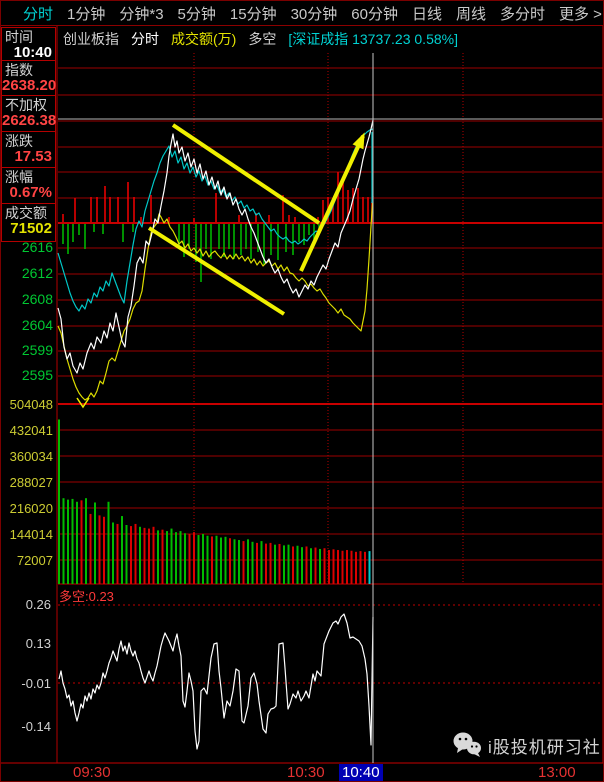  What do you see at coordinates (38, 14) in the screenshot?
I see `menu-item-fenshi: 分时` at bounding box center [38, 14].